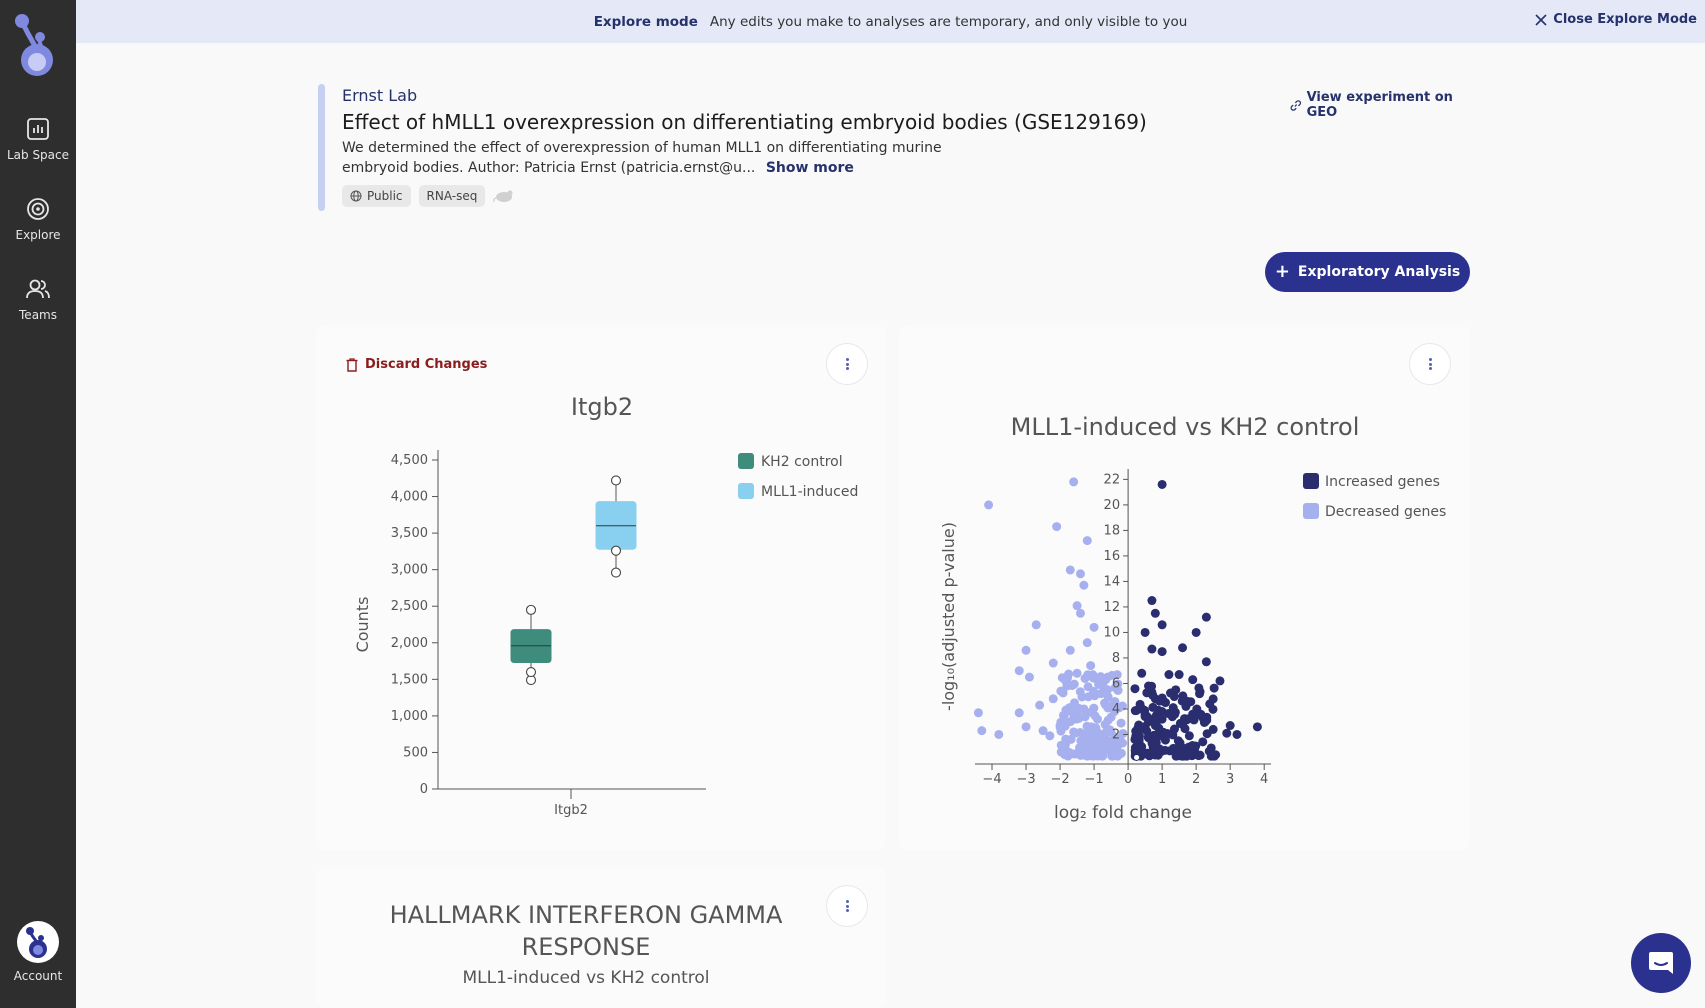 The height and width of the screenshot is (1008, 1705). Describe the element at coordinates (380, 95) in the screenshot. I see `lab-name-link: Ernst Lab` at that location.